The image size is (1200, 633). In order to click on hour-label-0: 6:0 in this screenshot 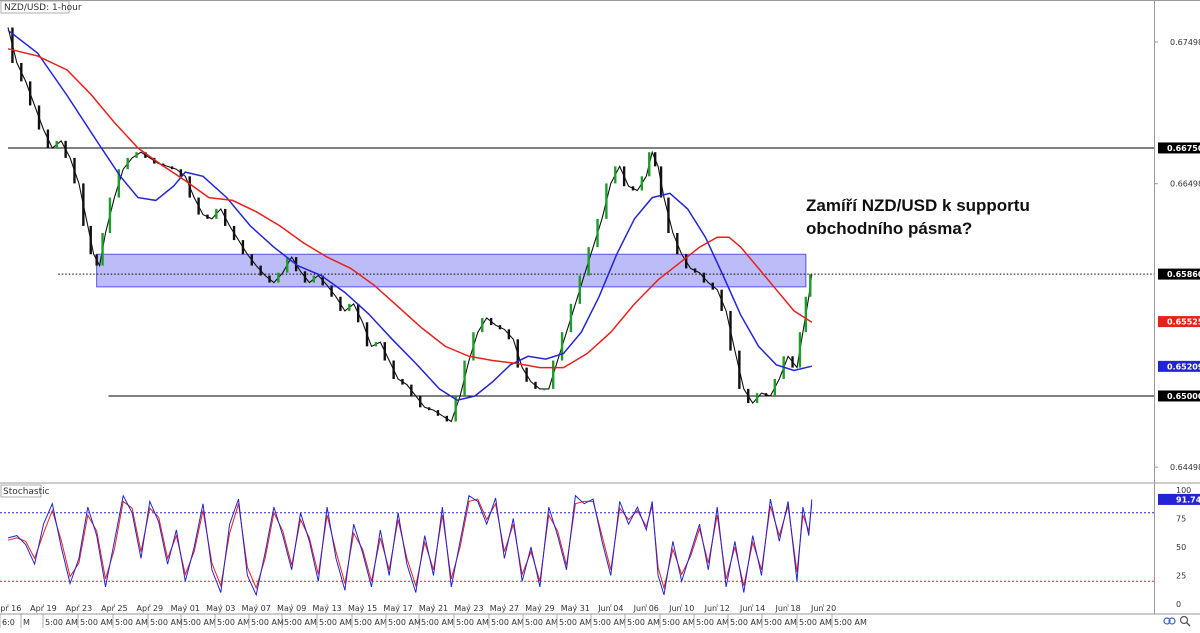, I will do `click(8, 622)`.